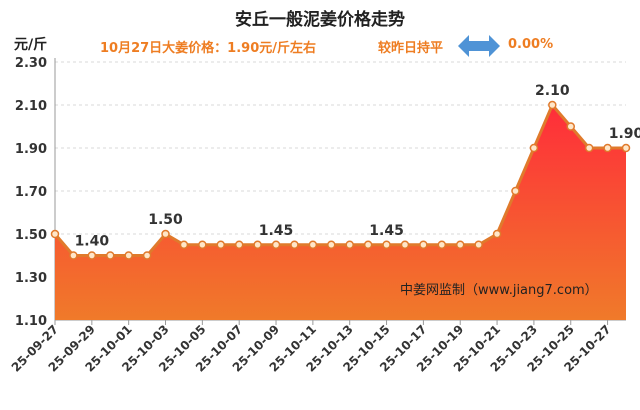  I want to click on y-tick-label: 1.70, so click(31, 192).